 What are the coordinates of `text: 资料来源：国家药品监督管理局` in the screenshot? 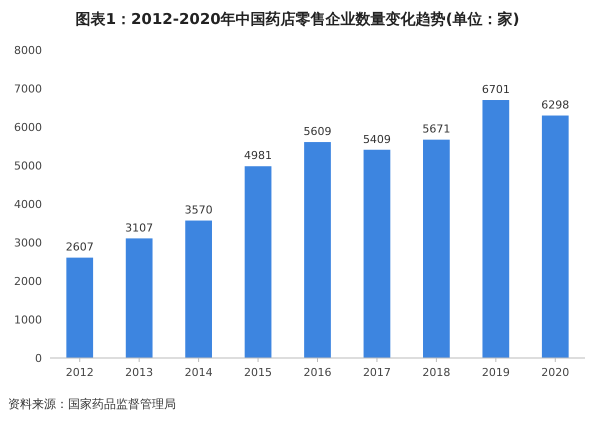 It's located at (92, 404).